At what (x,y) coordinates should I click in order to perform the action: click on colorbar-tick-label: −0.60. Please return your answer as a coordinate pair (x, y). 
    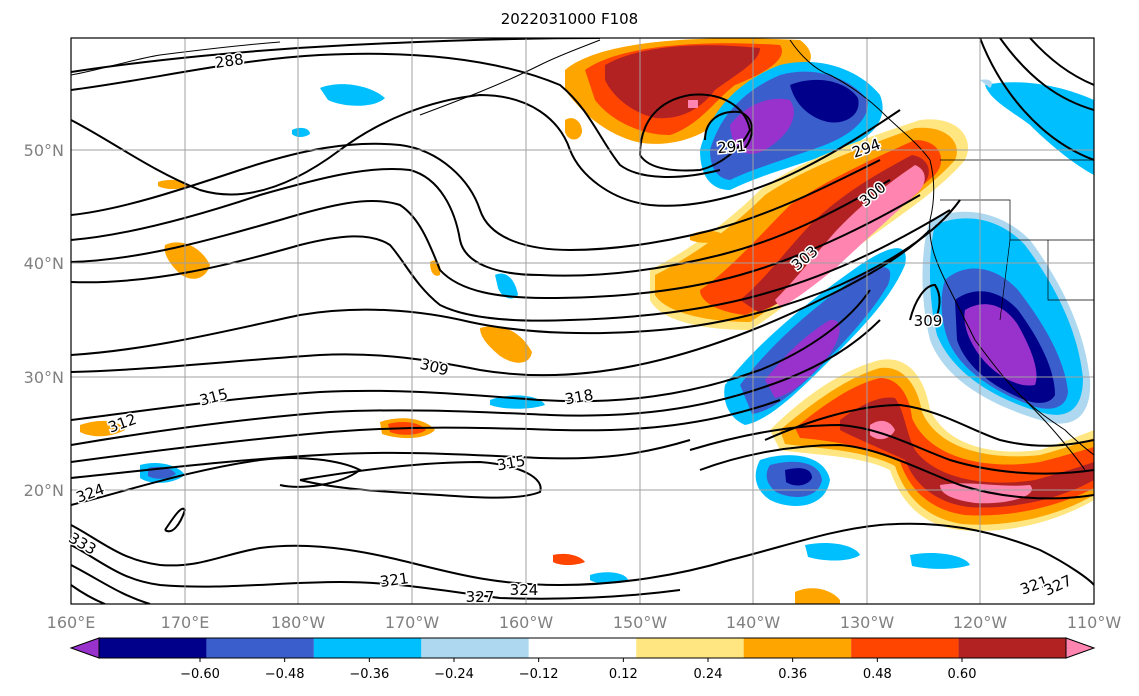
    Looking at the image, I should click on (200, 674).